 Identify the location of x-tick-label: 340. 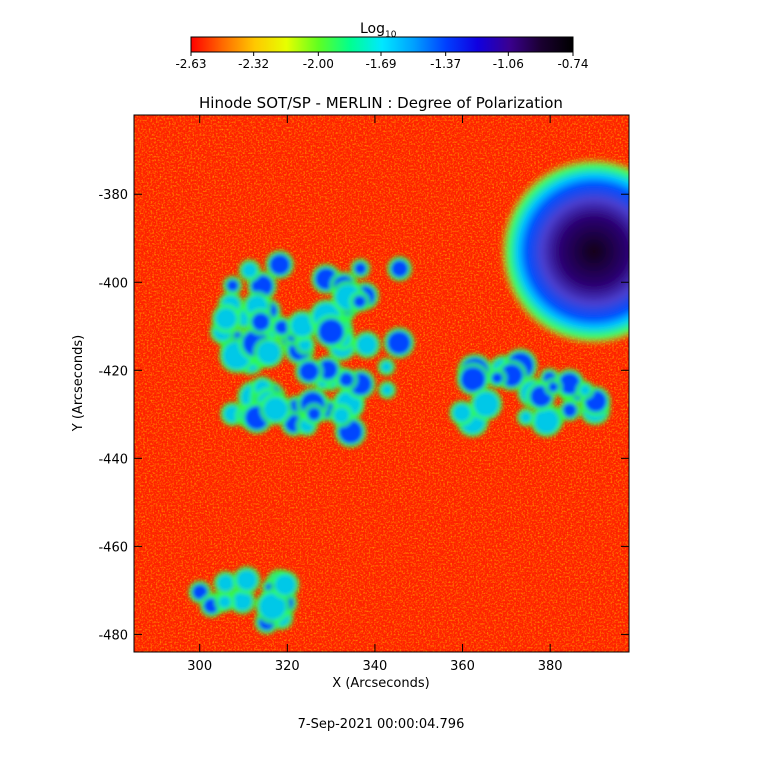
(375, 666).